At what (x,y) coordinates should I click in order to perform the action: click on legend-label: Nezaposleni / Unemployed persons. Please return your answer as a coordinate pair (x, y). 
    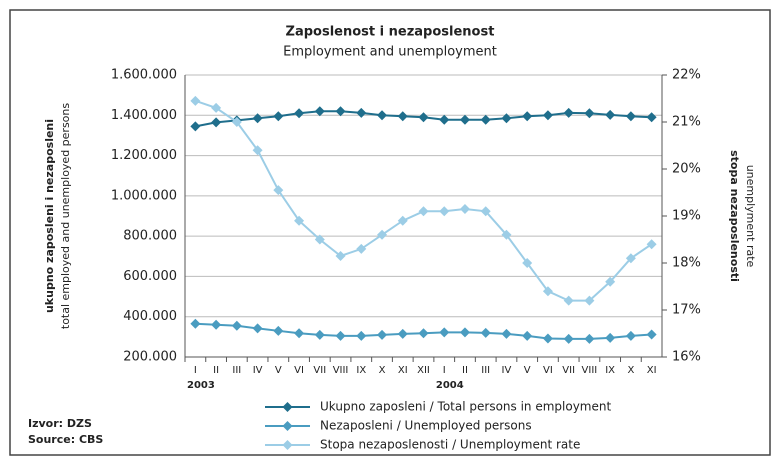
    Looking at the image, I should click on (426, 426).